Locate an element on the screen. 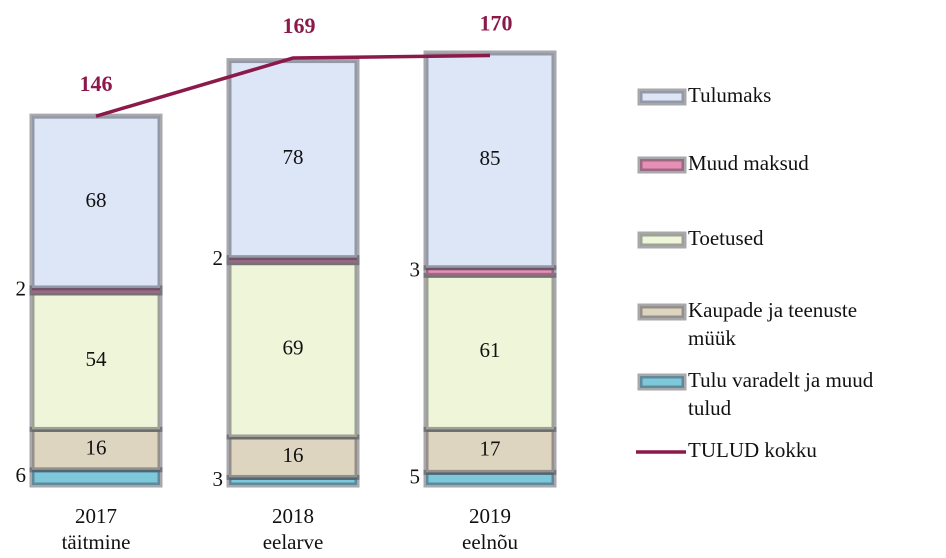  data-label: 69 is located at coordinates (293, 348).